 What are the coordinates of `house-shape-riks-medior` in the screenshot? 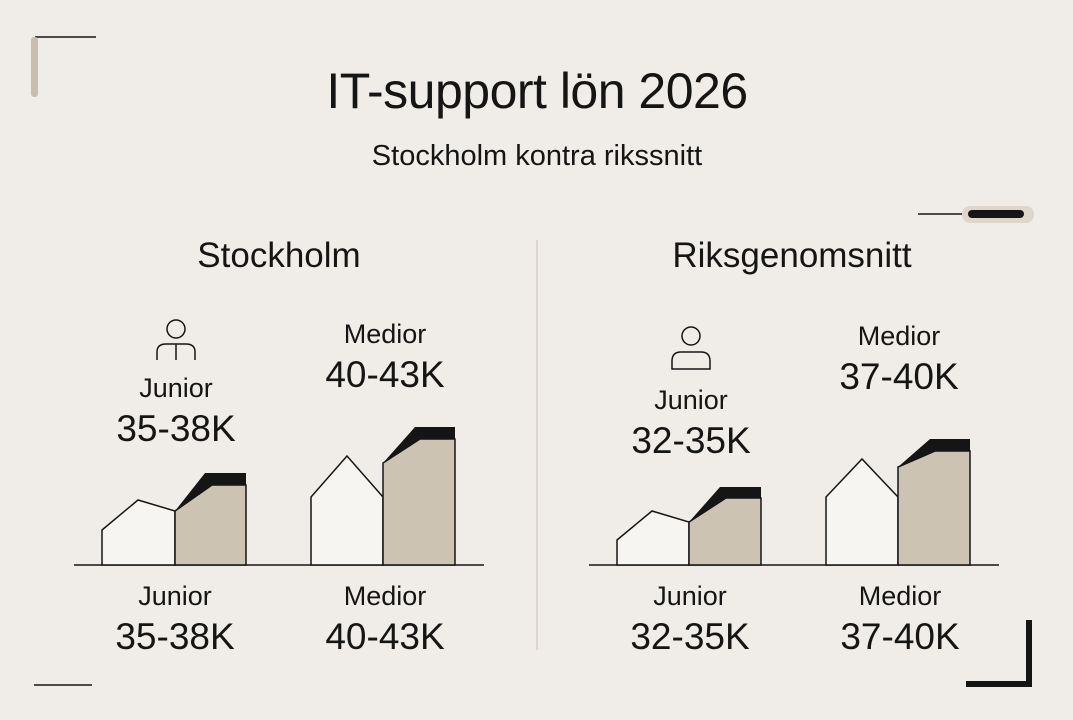 It's located at (862, 511).